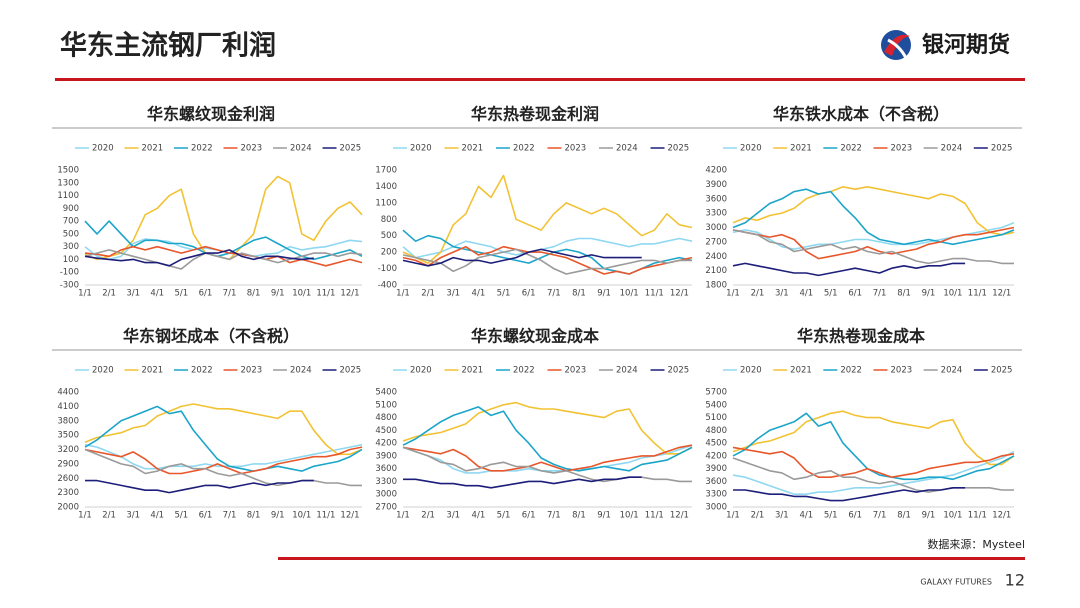  I want to click on y-tick-label: -300, so click(69, 286).